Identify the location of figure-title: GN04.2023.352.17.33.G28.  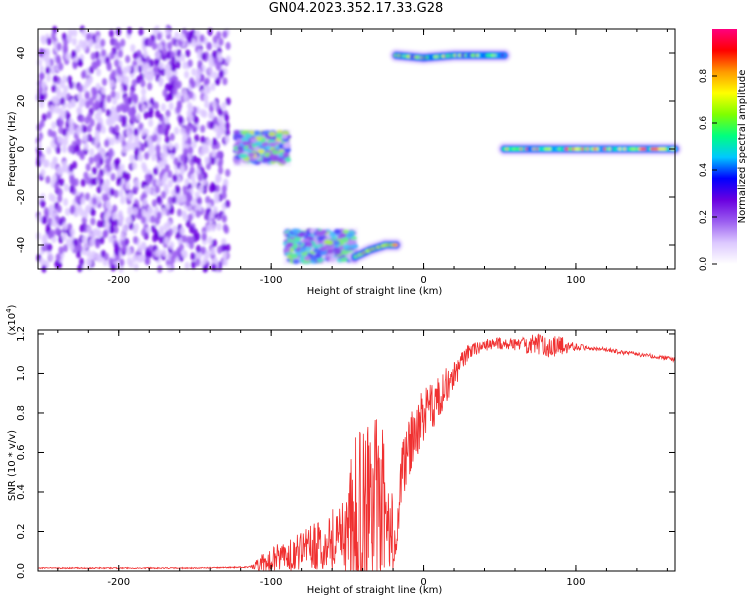
(356, 8).